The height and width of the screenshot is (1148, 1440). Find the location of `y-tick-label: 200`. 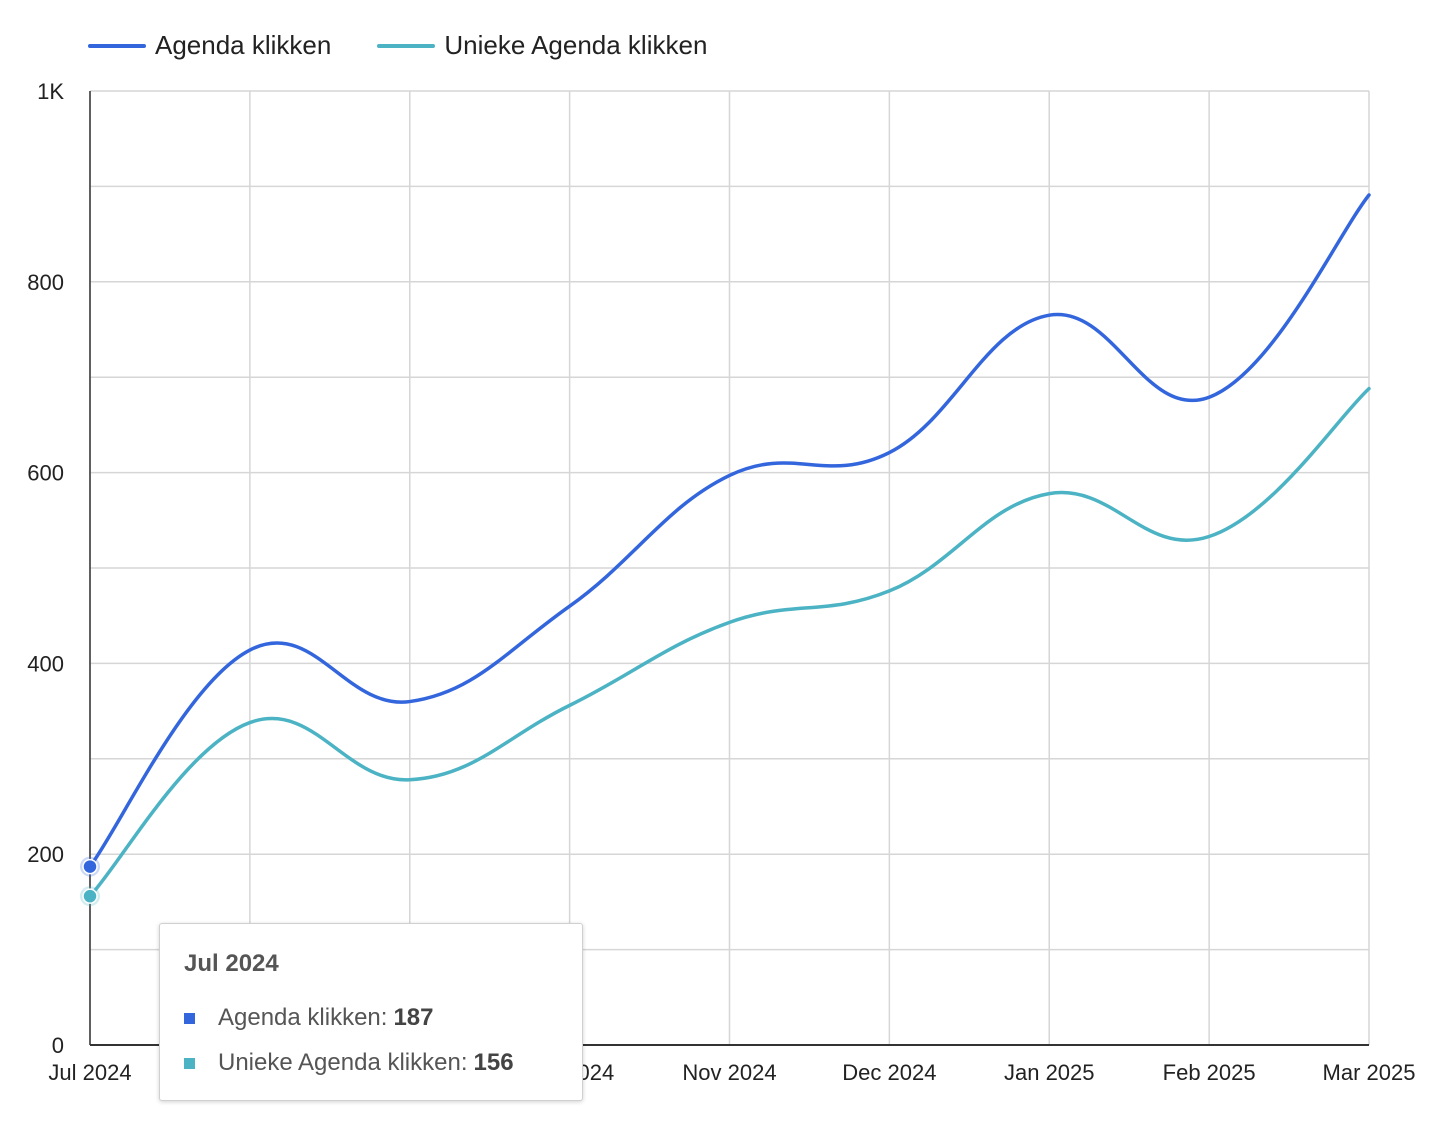

y-tick-label: 200 is located at coordinates (45, 854).